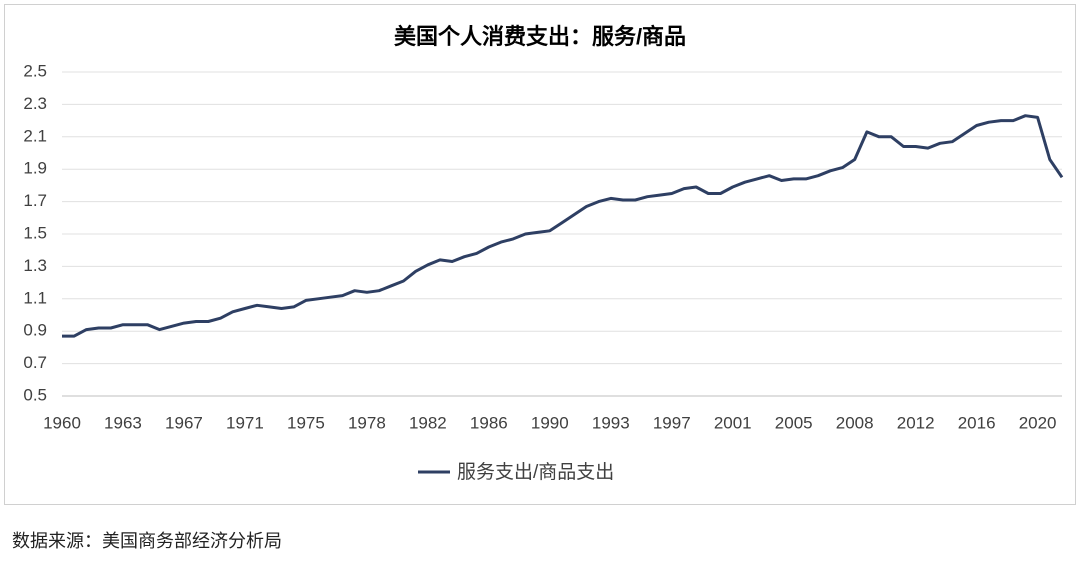 The height and width of the screenshot is (561, 1080). Describe the element at coordinates (35, 265) in the screenshot. I see `y-tick-label: 1.3` at that location.